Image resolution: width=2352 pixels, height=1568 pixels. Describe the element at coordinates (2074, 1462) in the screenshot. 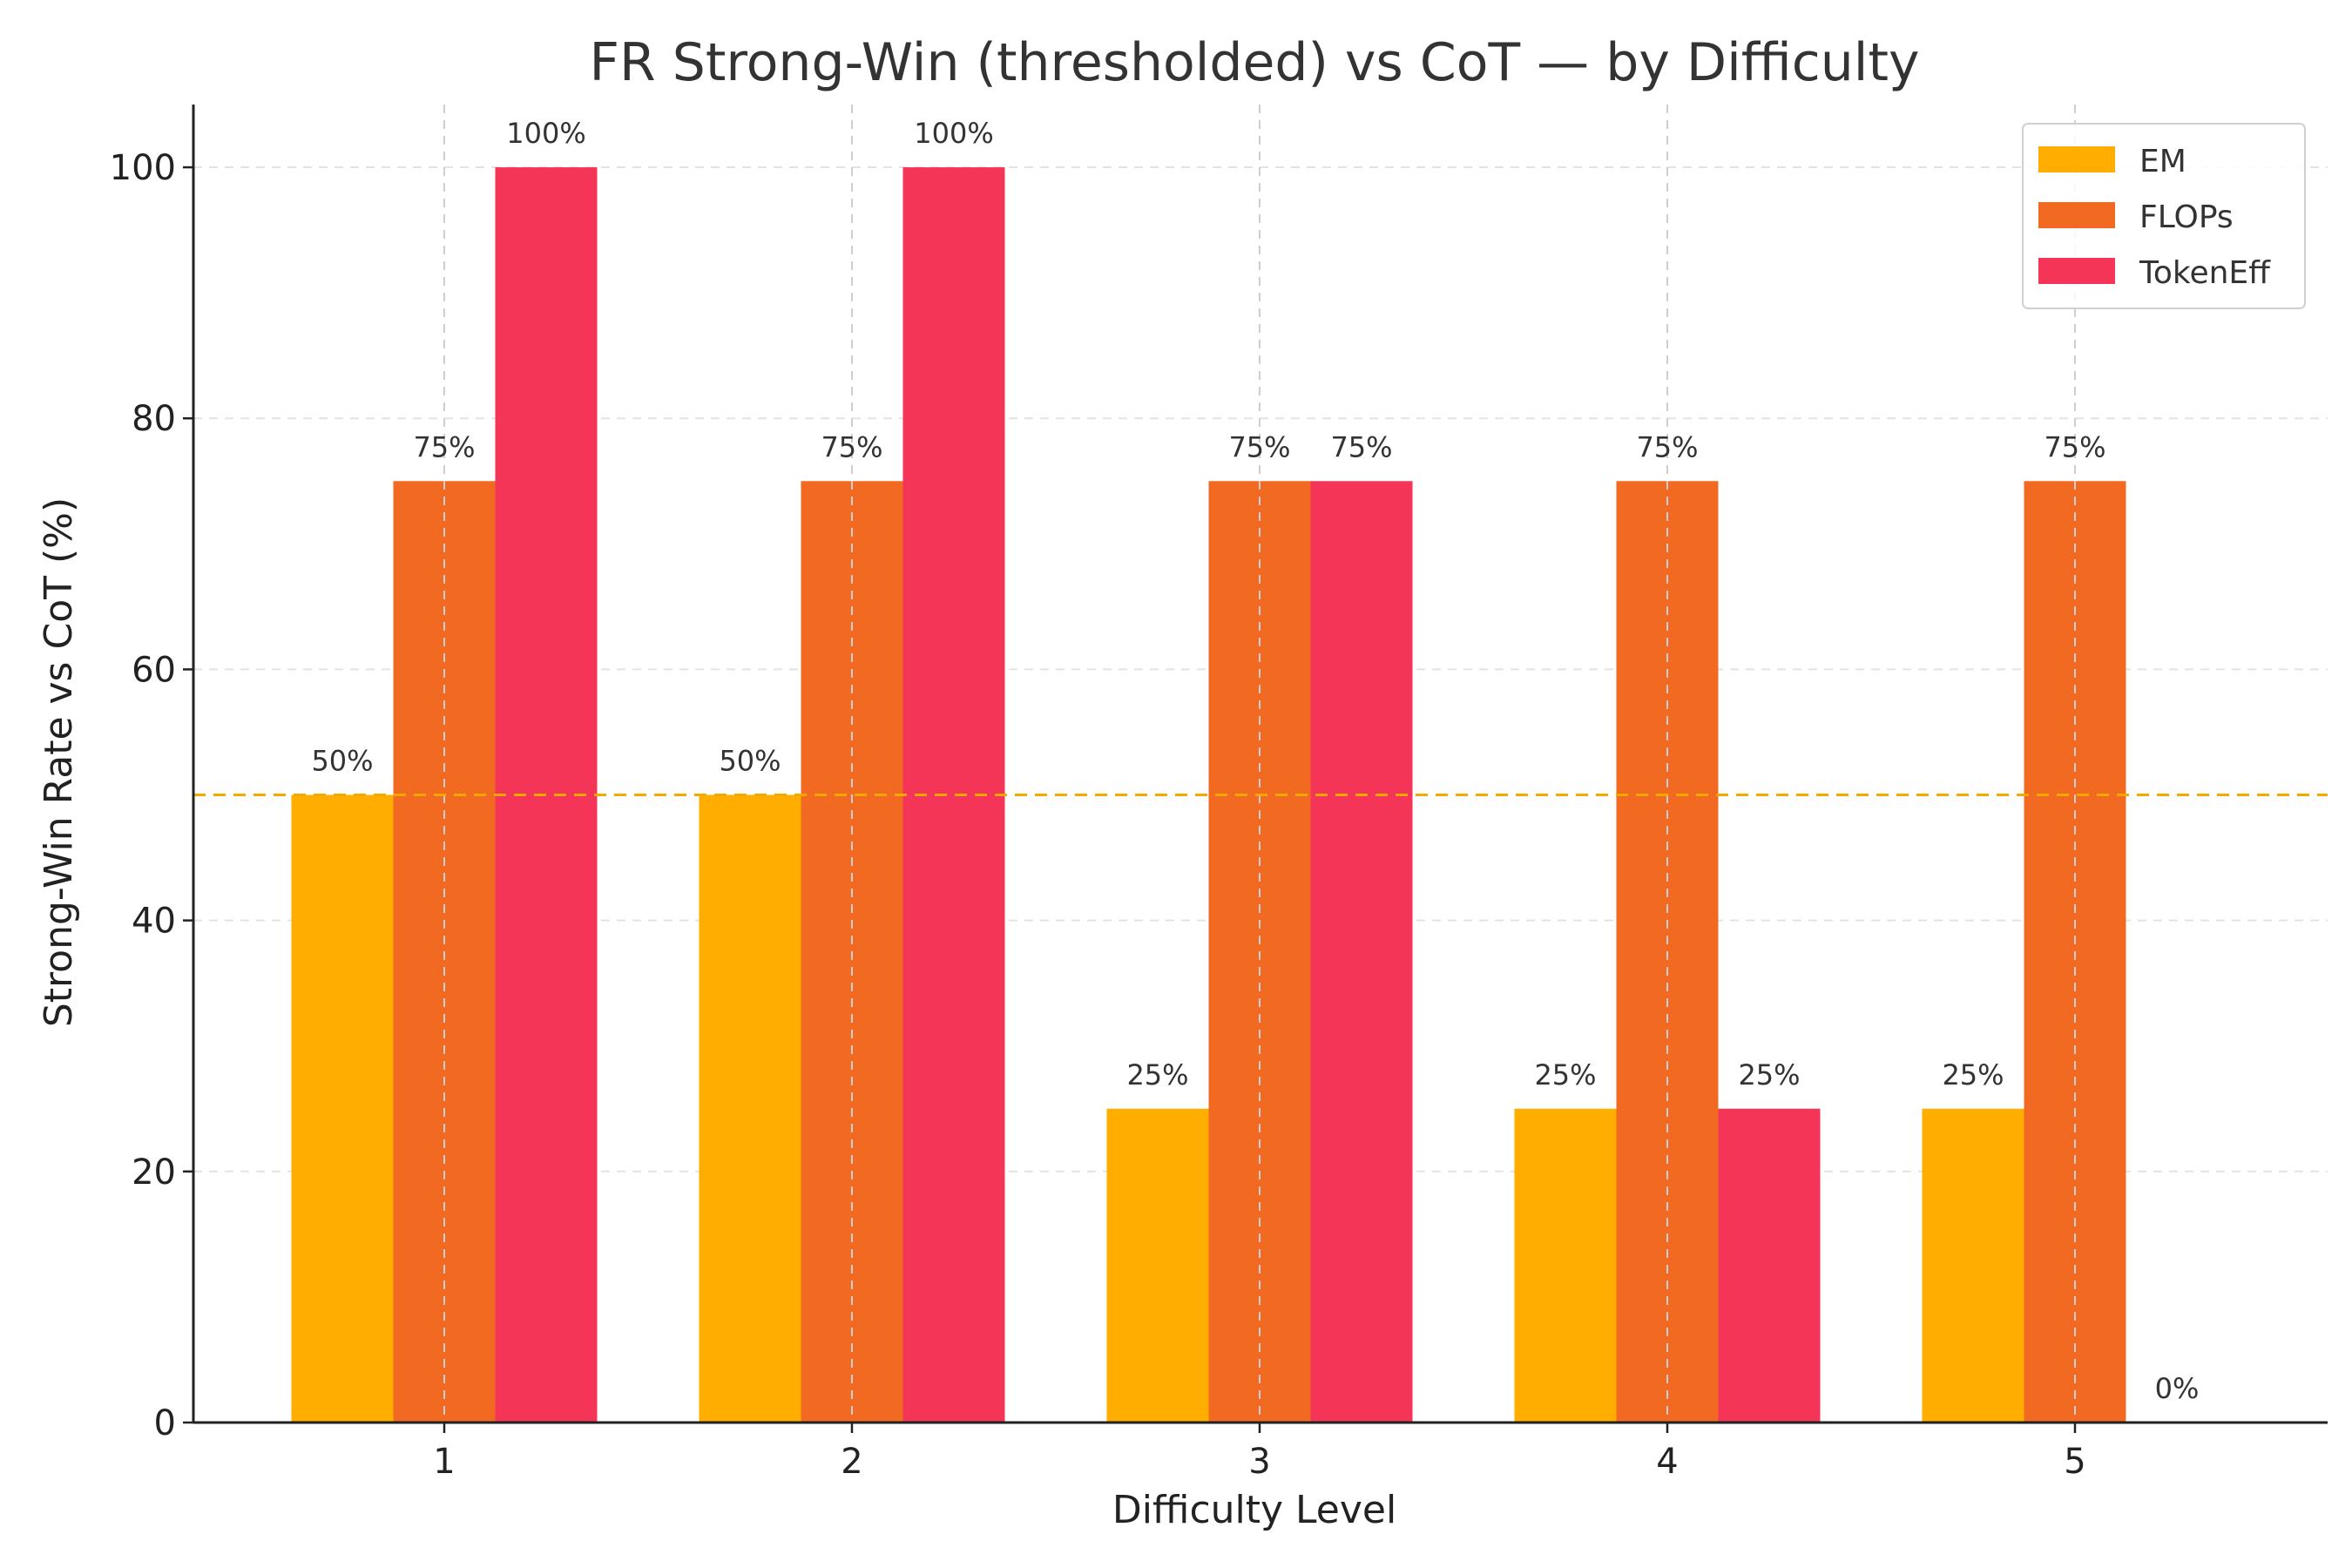

I see `x-tick-label: 5` at that location.